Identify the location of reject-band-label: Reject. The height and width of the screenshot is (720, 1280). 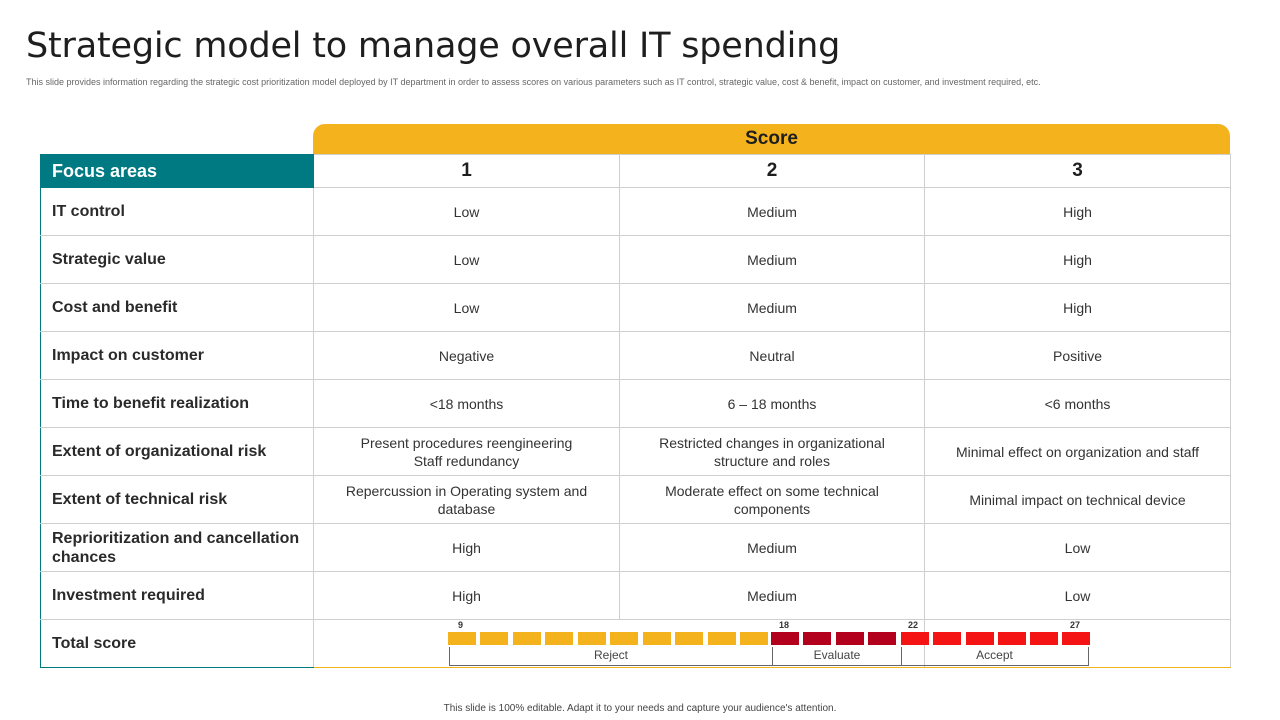
(611, 656).